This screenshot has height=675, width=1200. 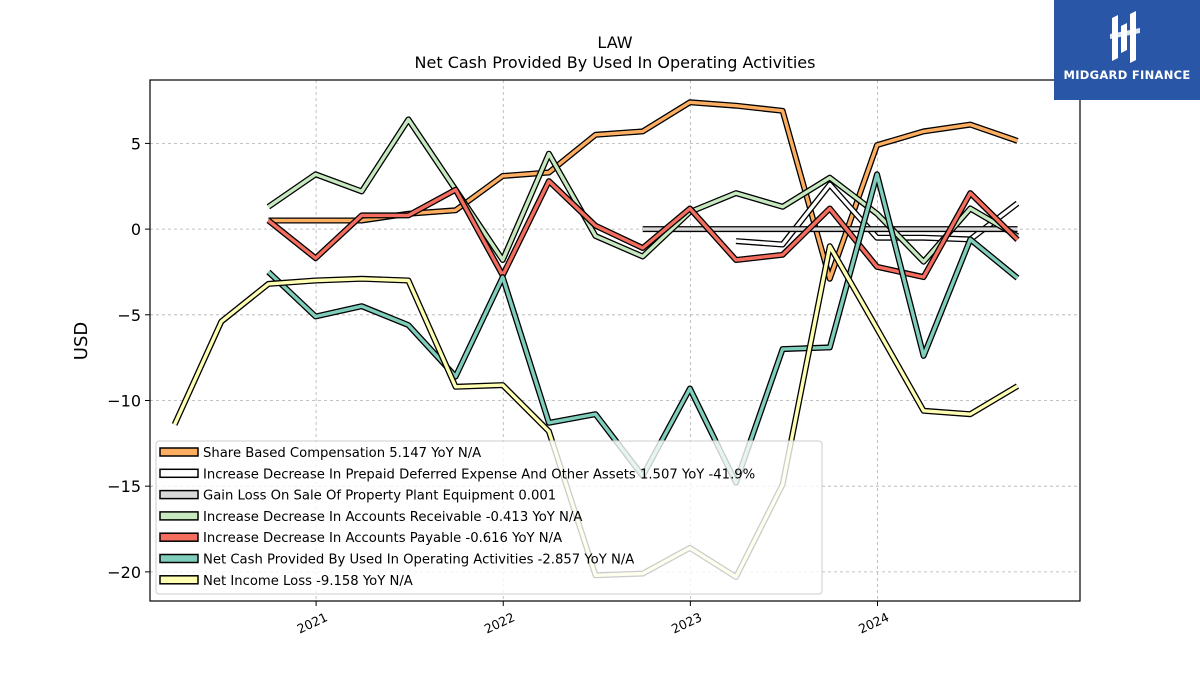 I want to click on x-tick-label: 2023, so click(x=686, y=622).